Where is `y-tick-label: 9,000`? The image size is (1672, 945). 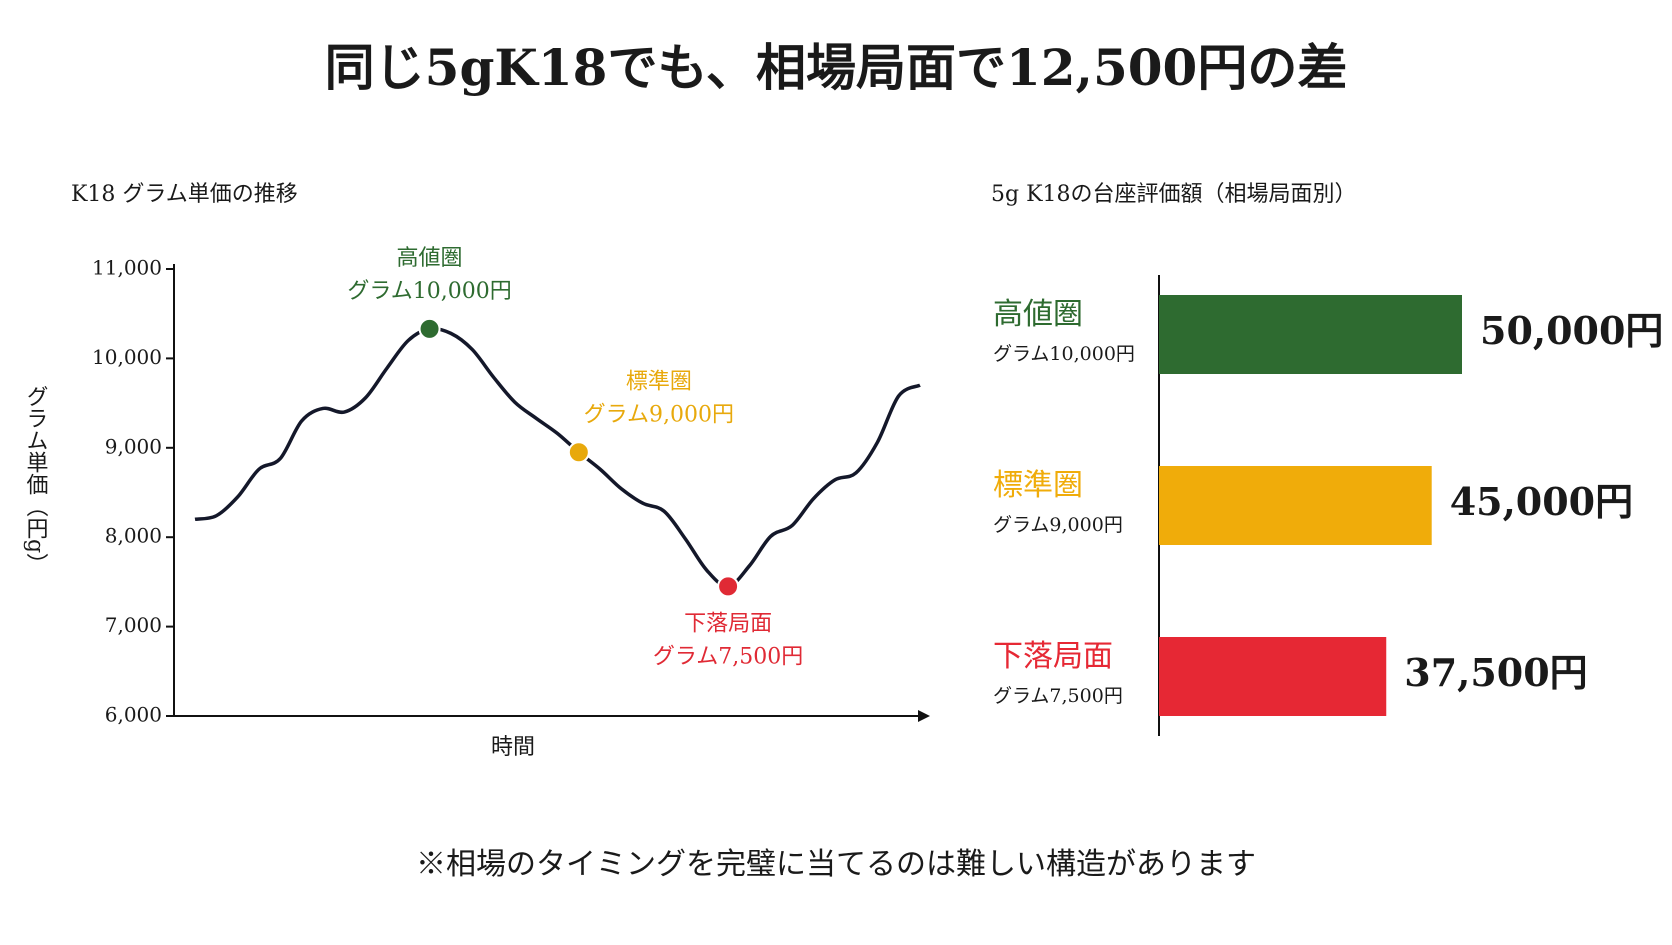
y-tick-label: 9,000 is located at coordinates (133, 446).